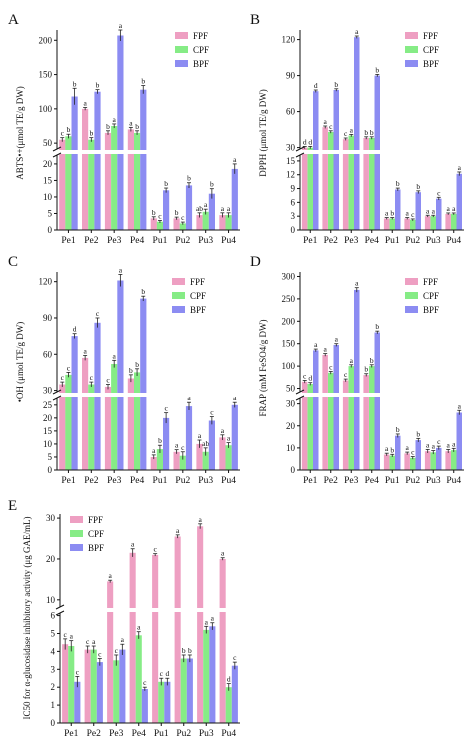 This screenshot has width=474, height=737. What do you see at coordinates (48, 164) in the screenshot?
I see `y-tick-label: 20` at bounding box center [48, 164].